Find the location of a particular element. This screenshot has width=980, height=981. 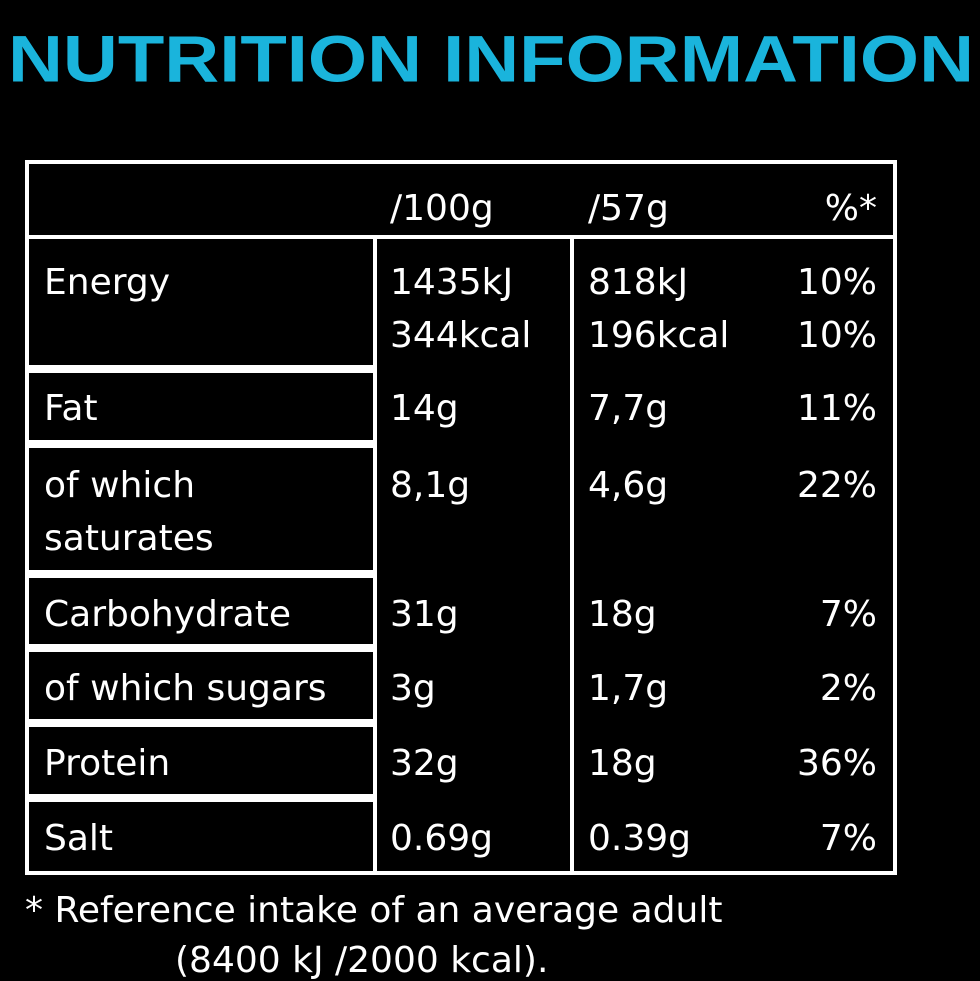

per-portion: 1,7g is located at coordinates (628, 688).